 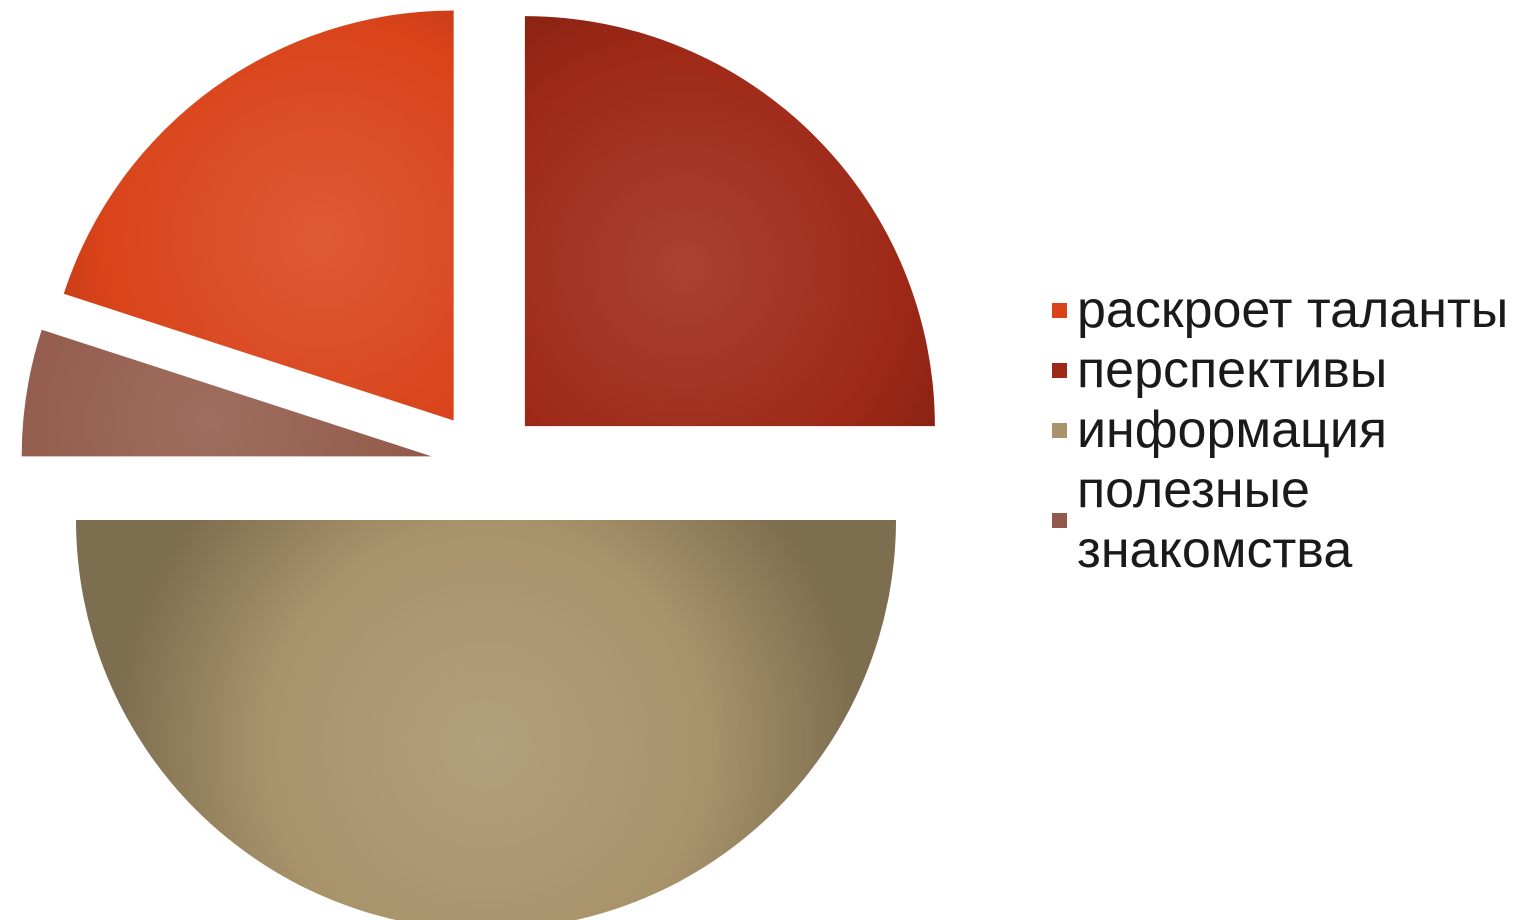 What do you see at coordinates (1293, 310) in the screenshot?
I see `legend-label: раскроет таланты` at bounding box center [1293, 310].